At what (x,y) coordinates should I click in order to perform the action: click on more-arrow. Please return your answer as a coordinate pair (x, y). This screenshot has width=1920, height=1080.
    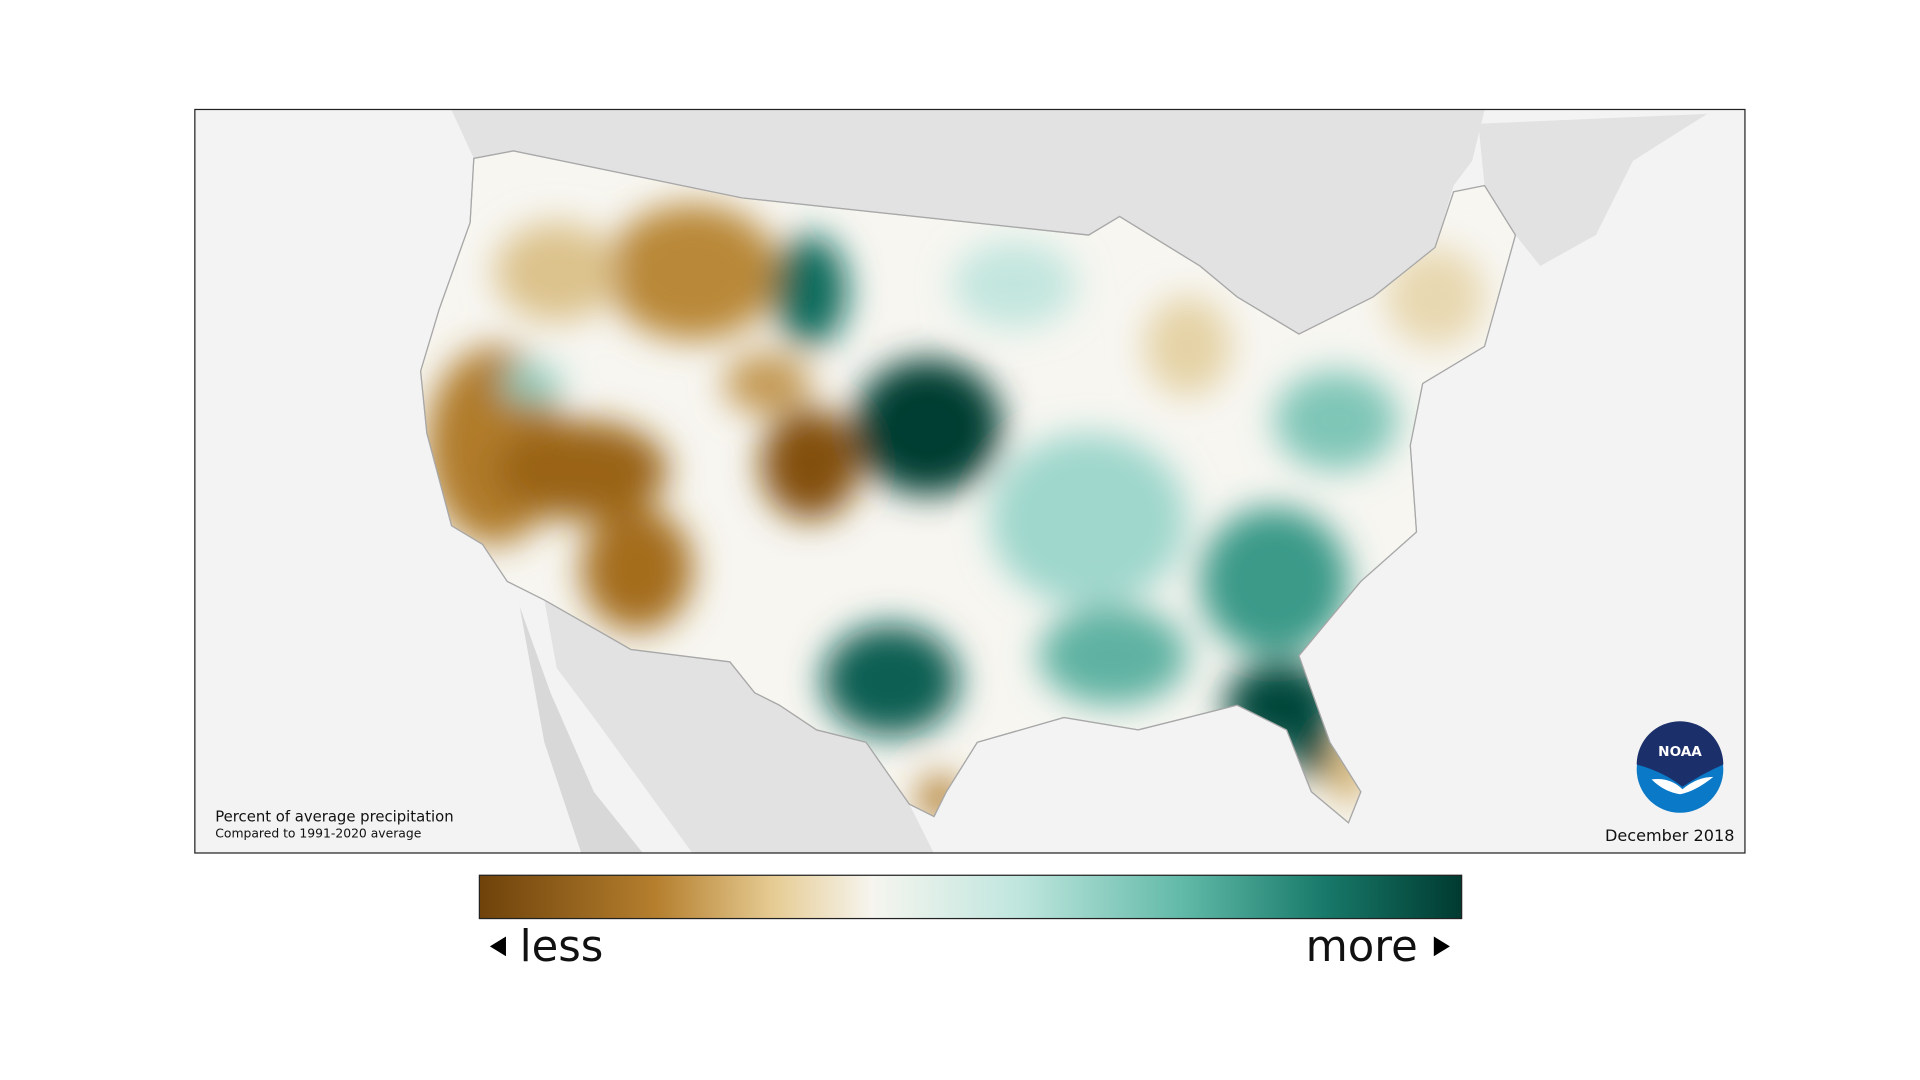
    Looking at the image, I should click on (1441, 946).